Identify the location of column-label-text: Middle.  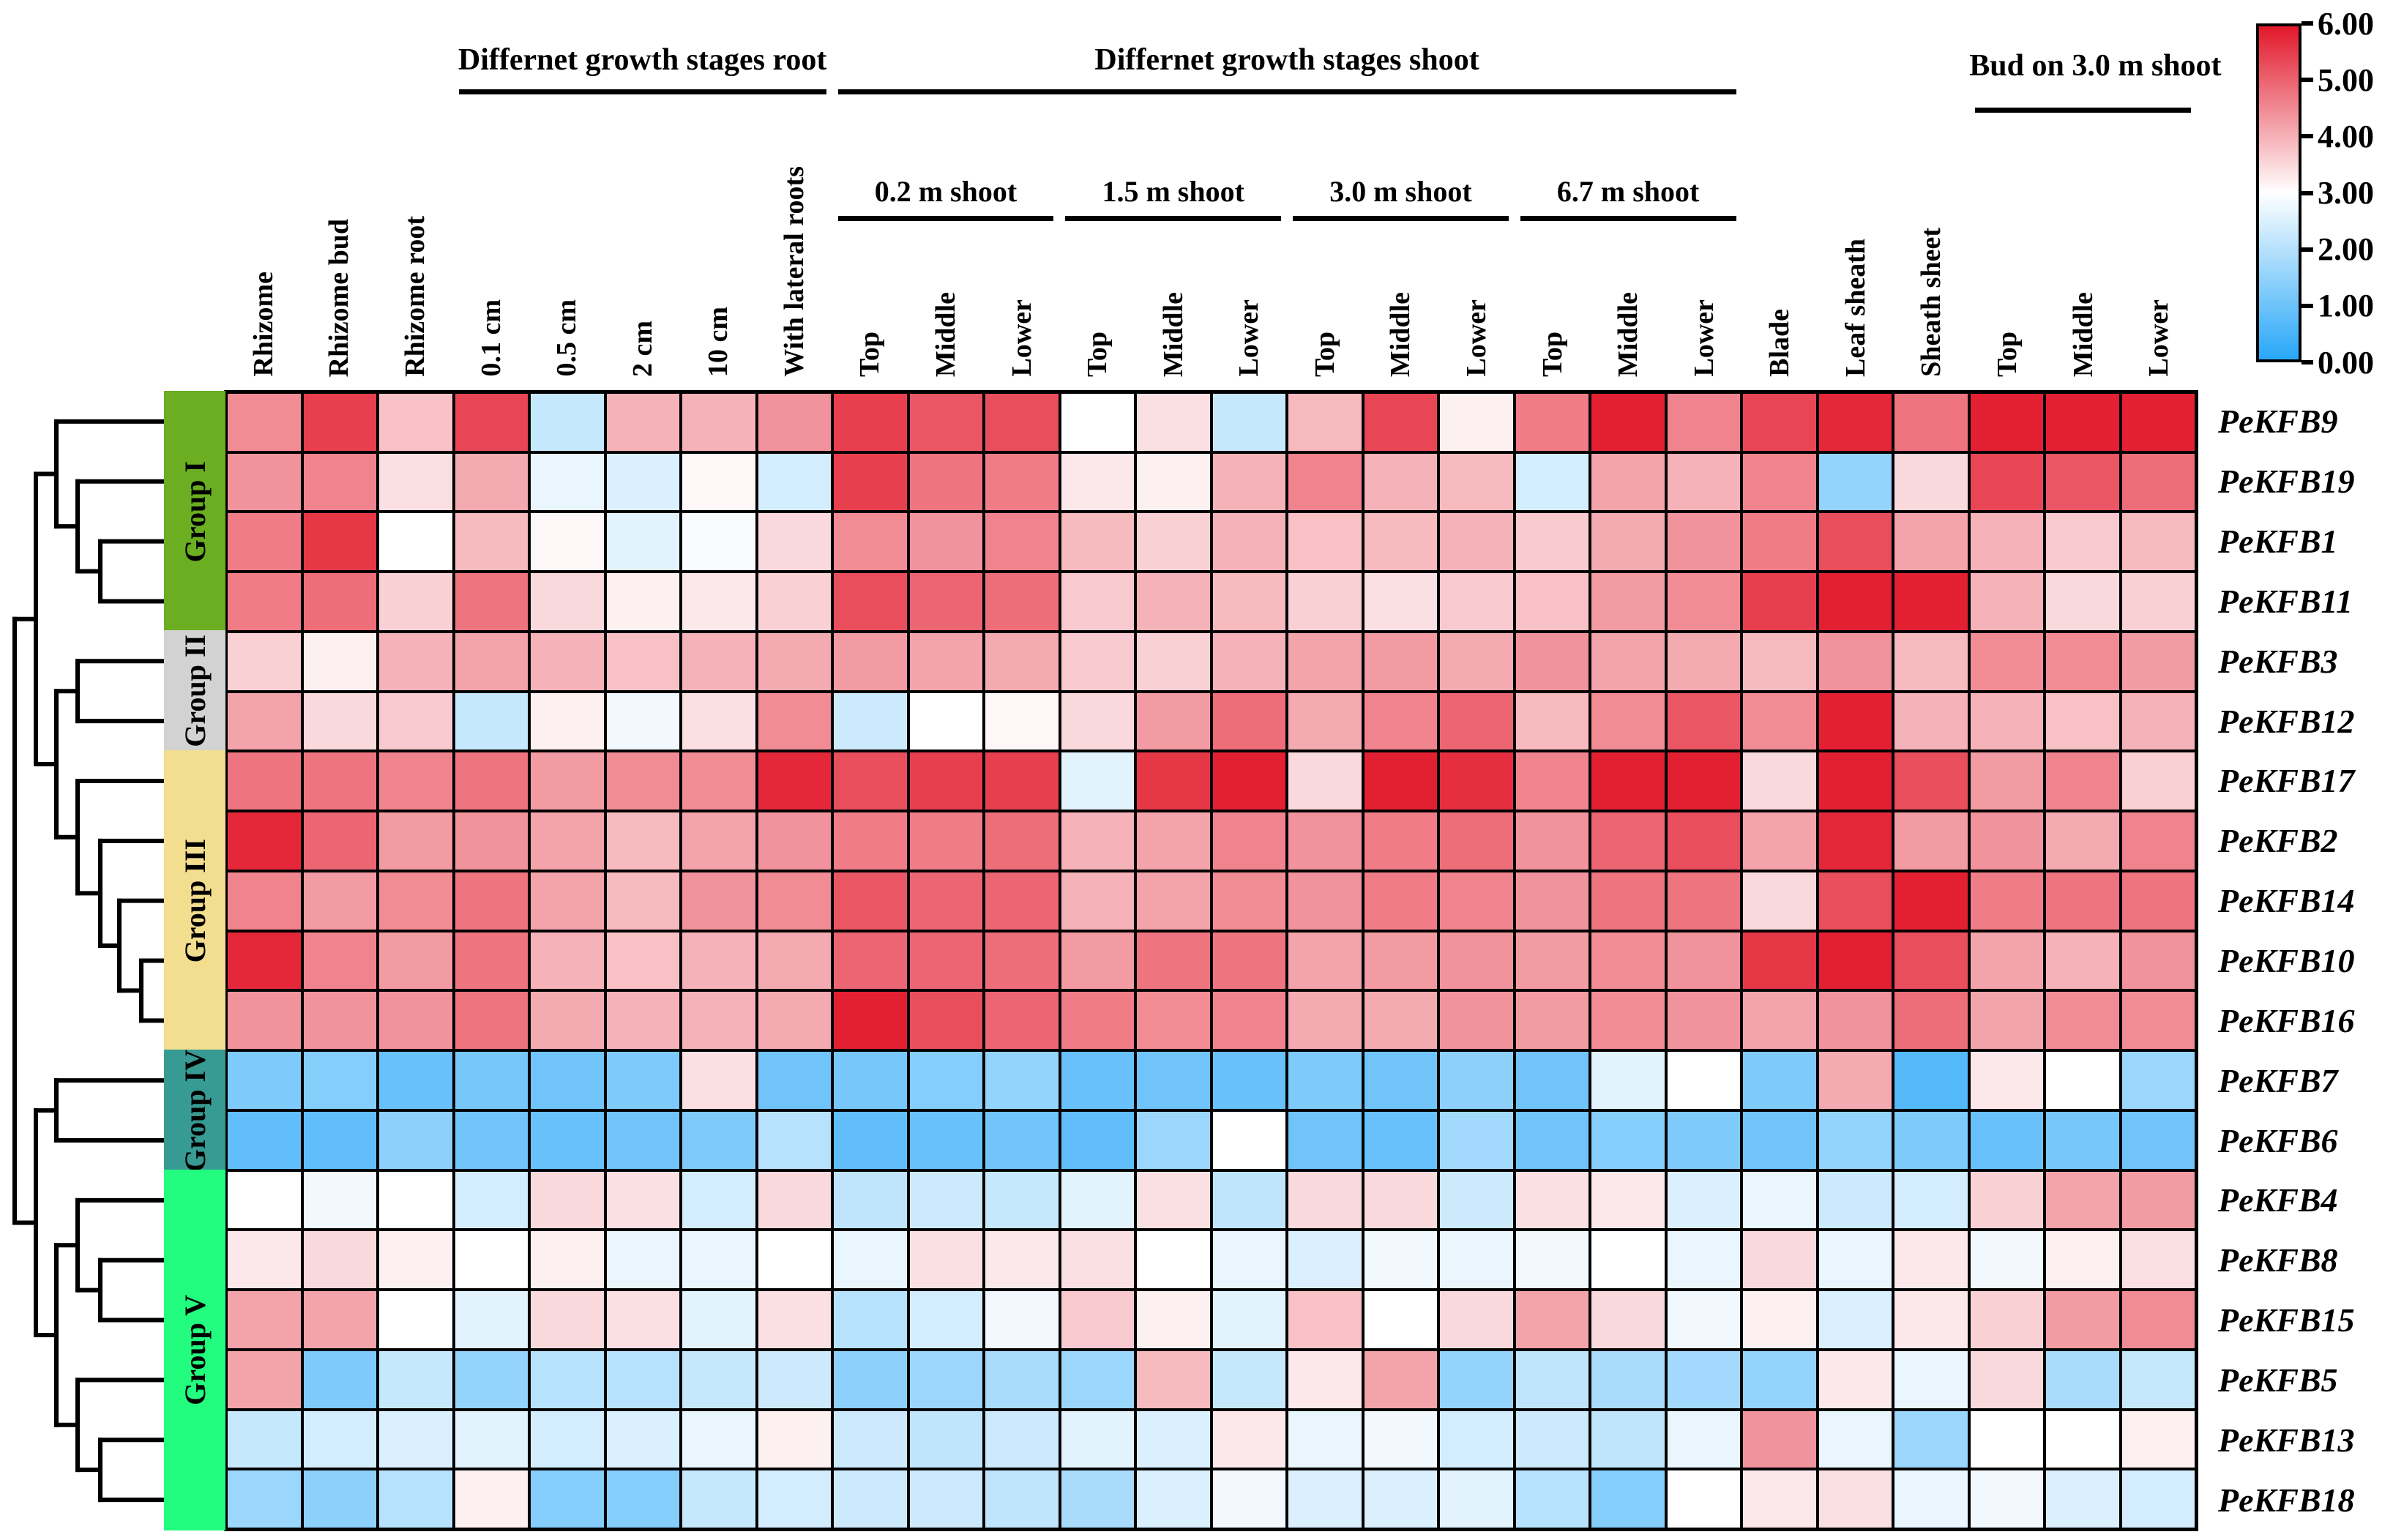
(2083, 334).